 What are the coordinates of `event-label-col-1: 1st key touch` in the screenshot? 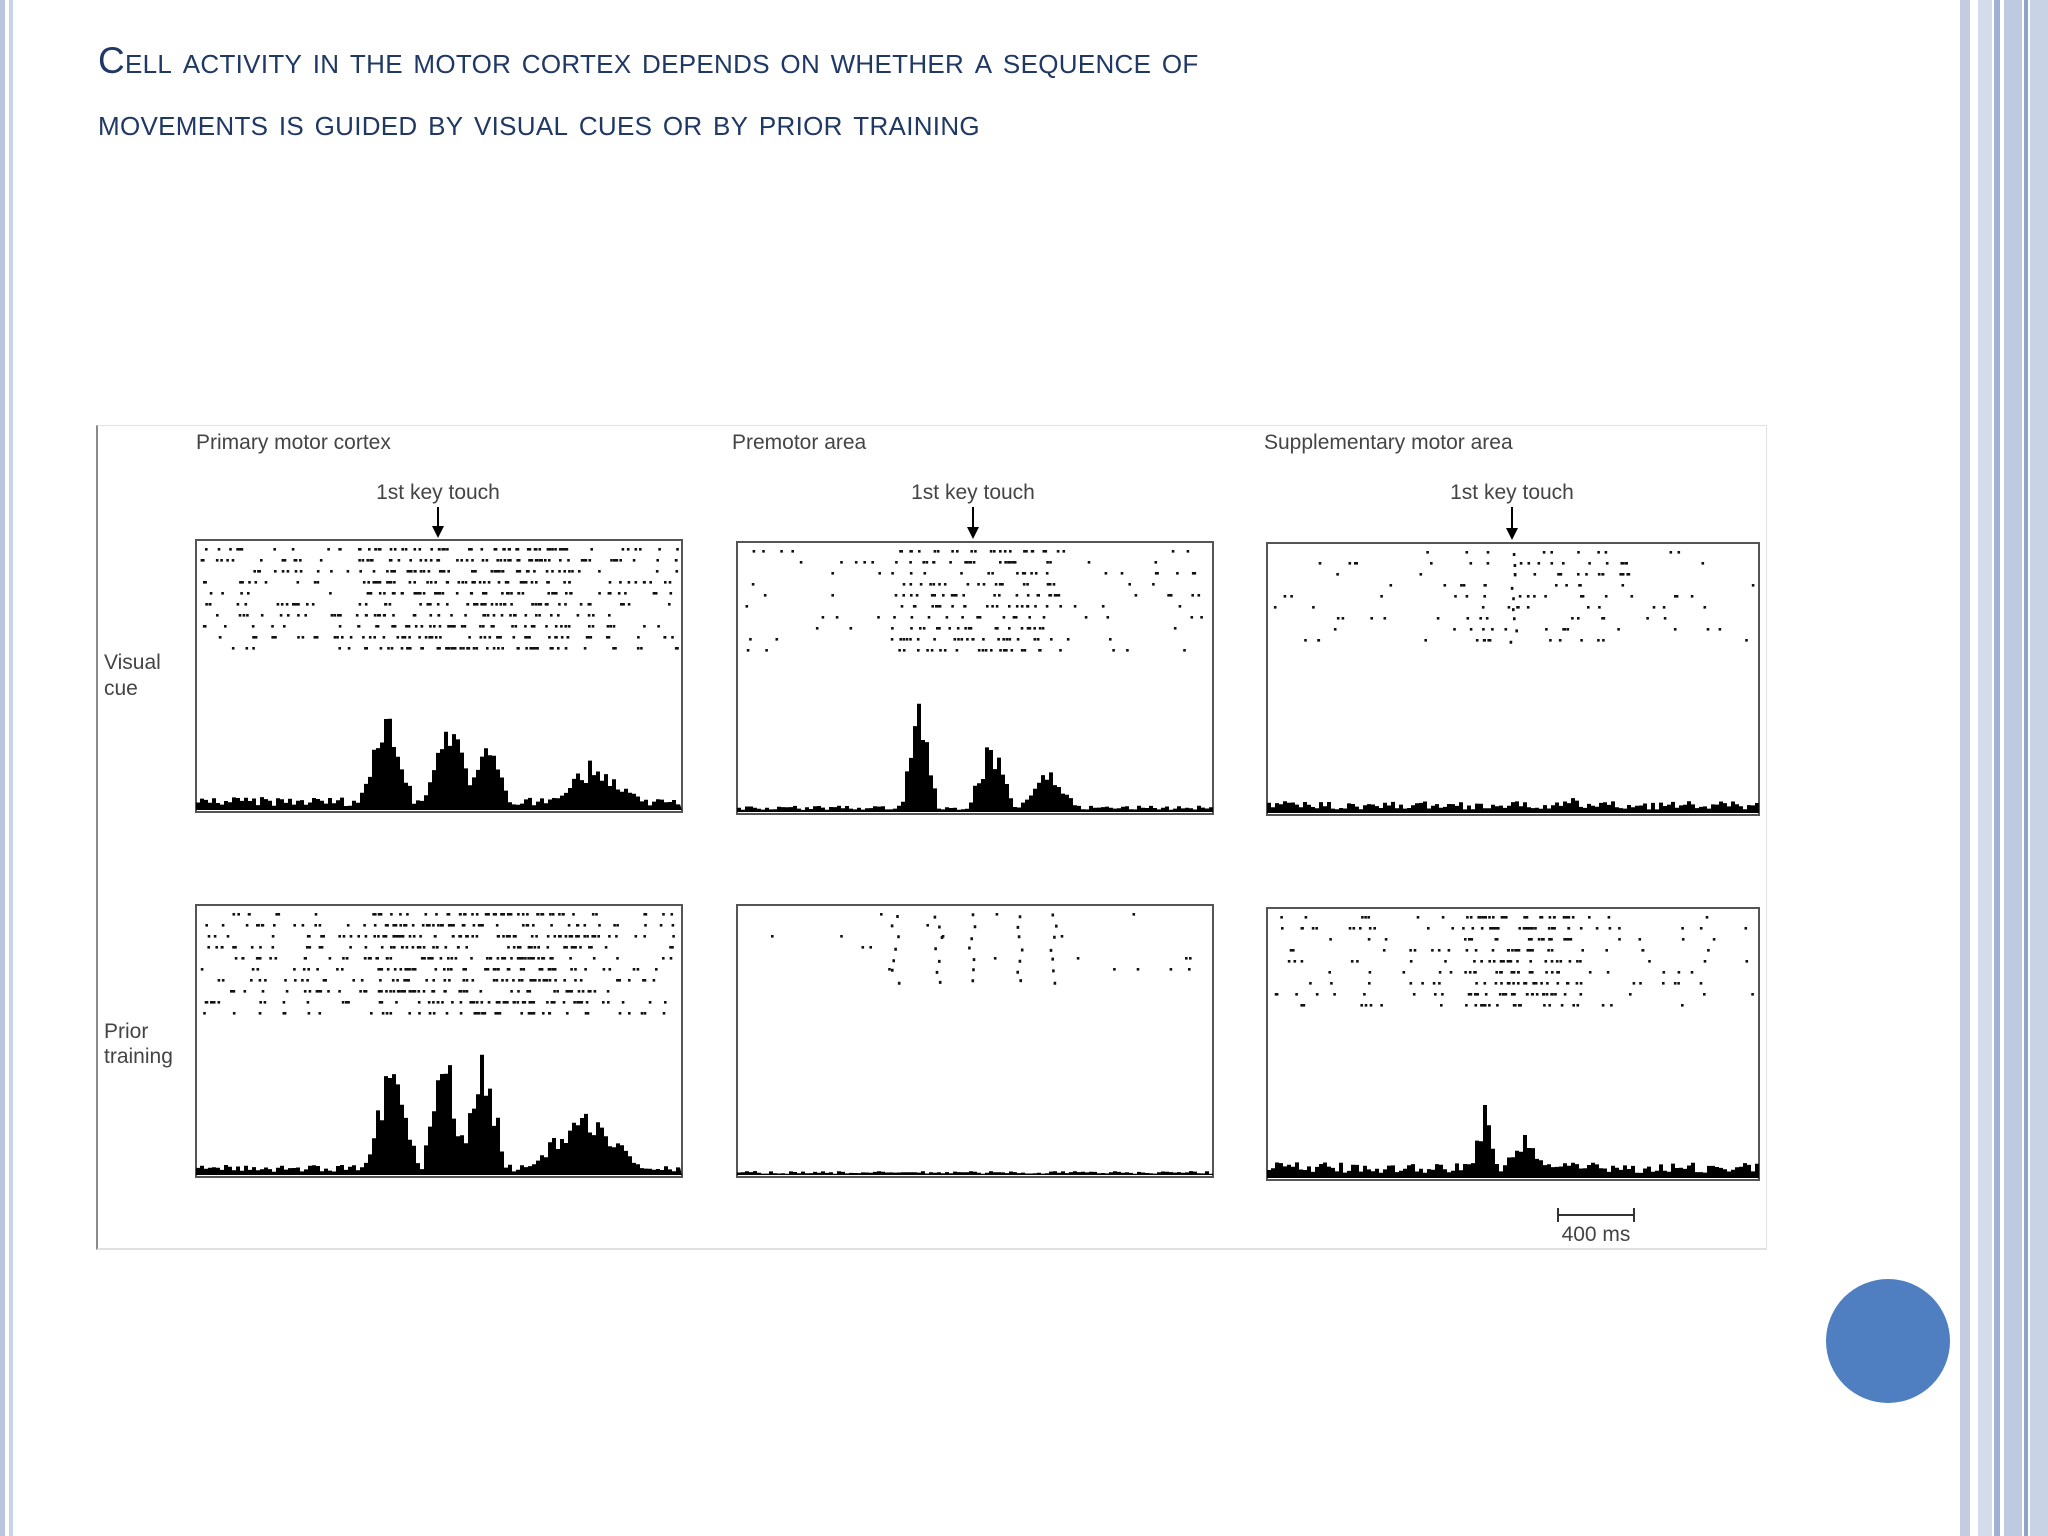 It's located at (438, 492).